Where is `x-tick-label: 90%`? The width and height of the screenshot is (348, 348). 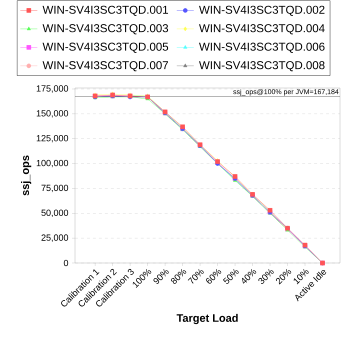 x-tick-label: 90% is located at coordinates (161, 276).